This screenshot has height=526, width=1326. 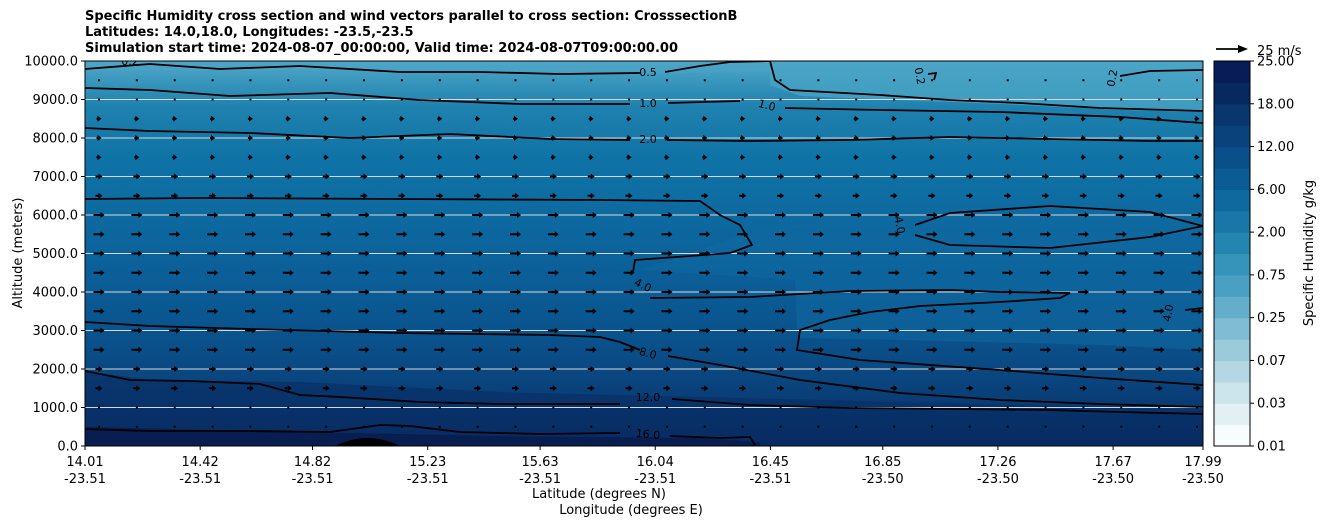 I want to click on colorbar-tick-label: 0.07, so click(x=1271, y=361).